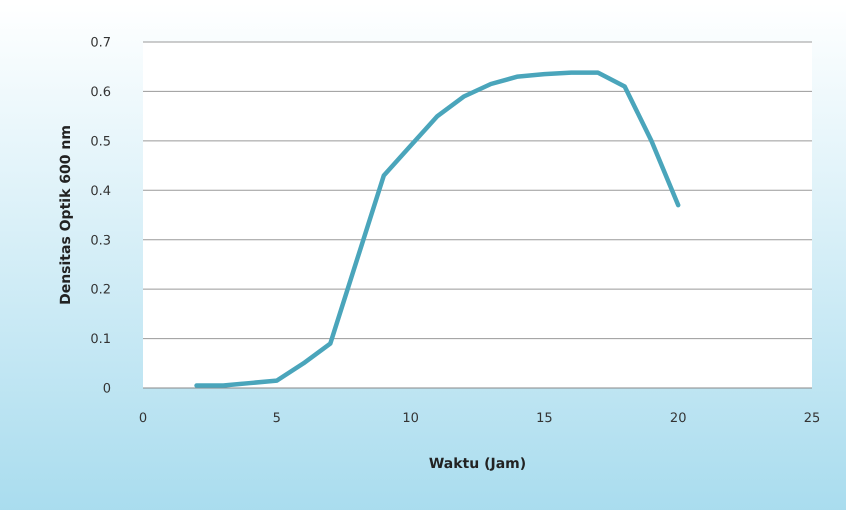 Image resolution: width=846 pixels, height=510 pixels. I want to click on y-tick-label: 0.7, so click(100, 43).